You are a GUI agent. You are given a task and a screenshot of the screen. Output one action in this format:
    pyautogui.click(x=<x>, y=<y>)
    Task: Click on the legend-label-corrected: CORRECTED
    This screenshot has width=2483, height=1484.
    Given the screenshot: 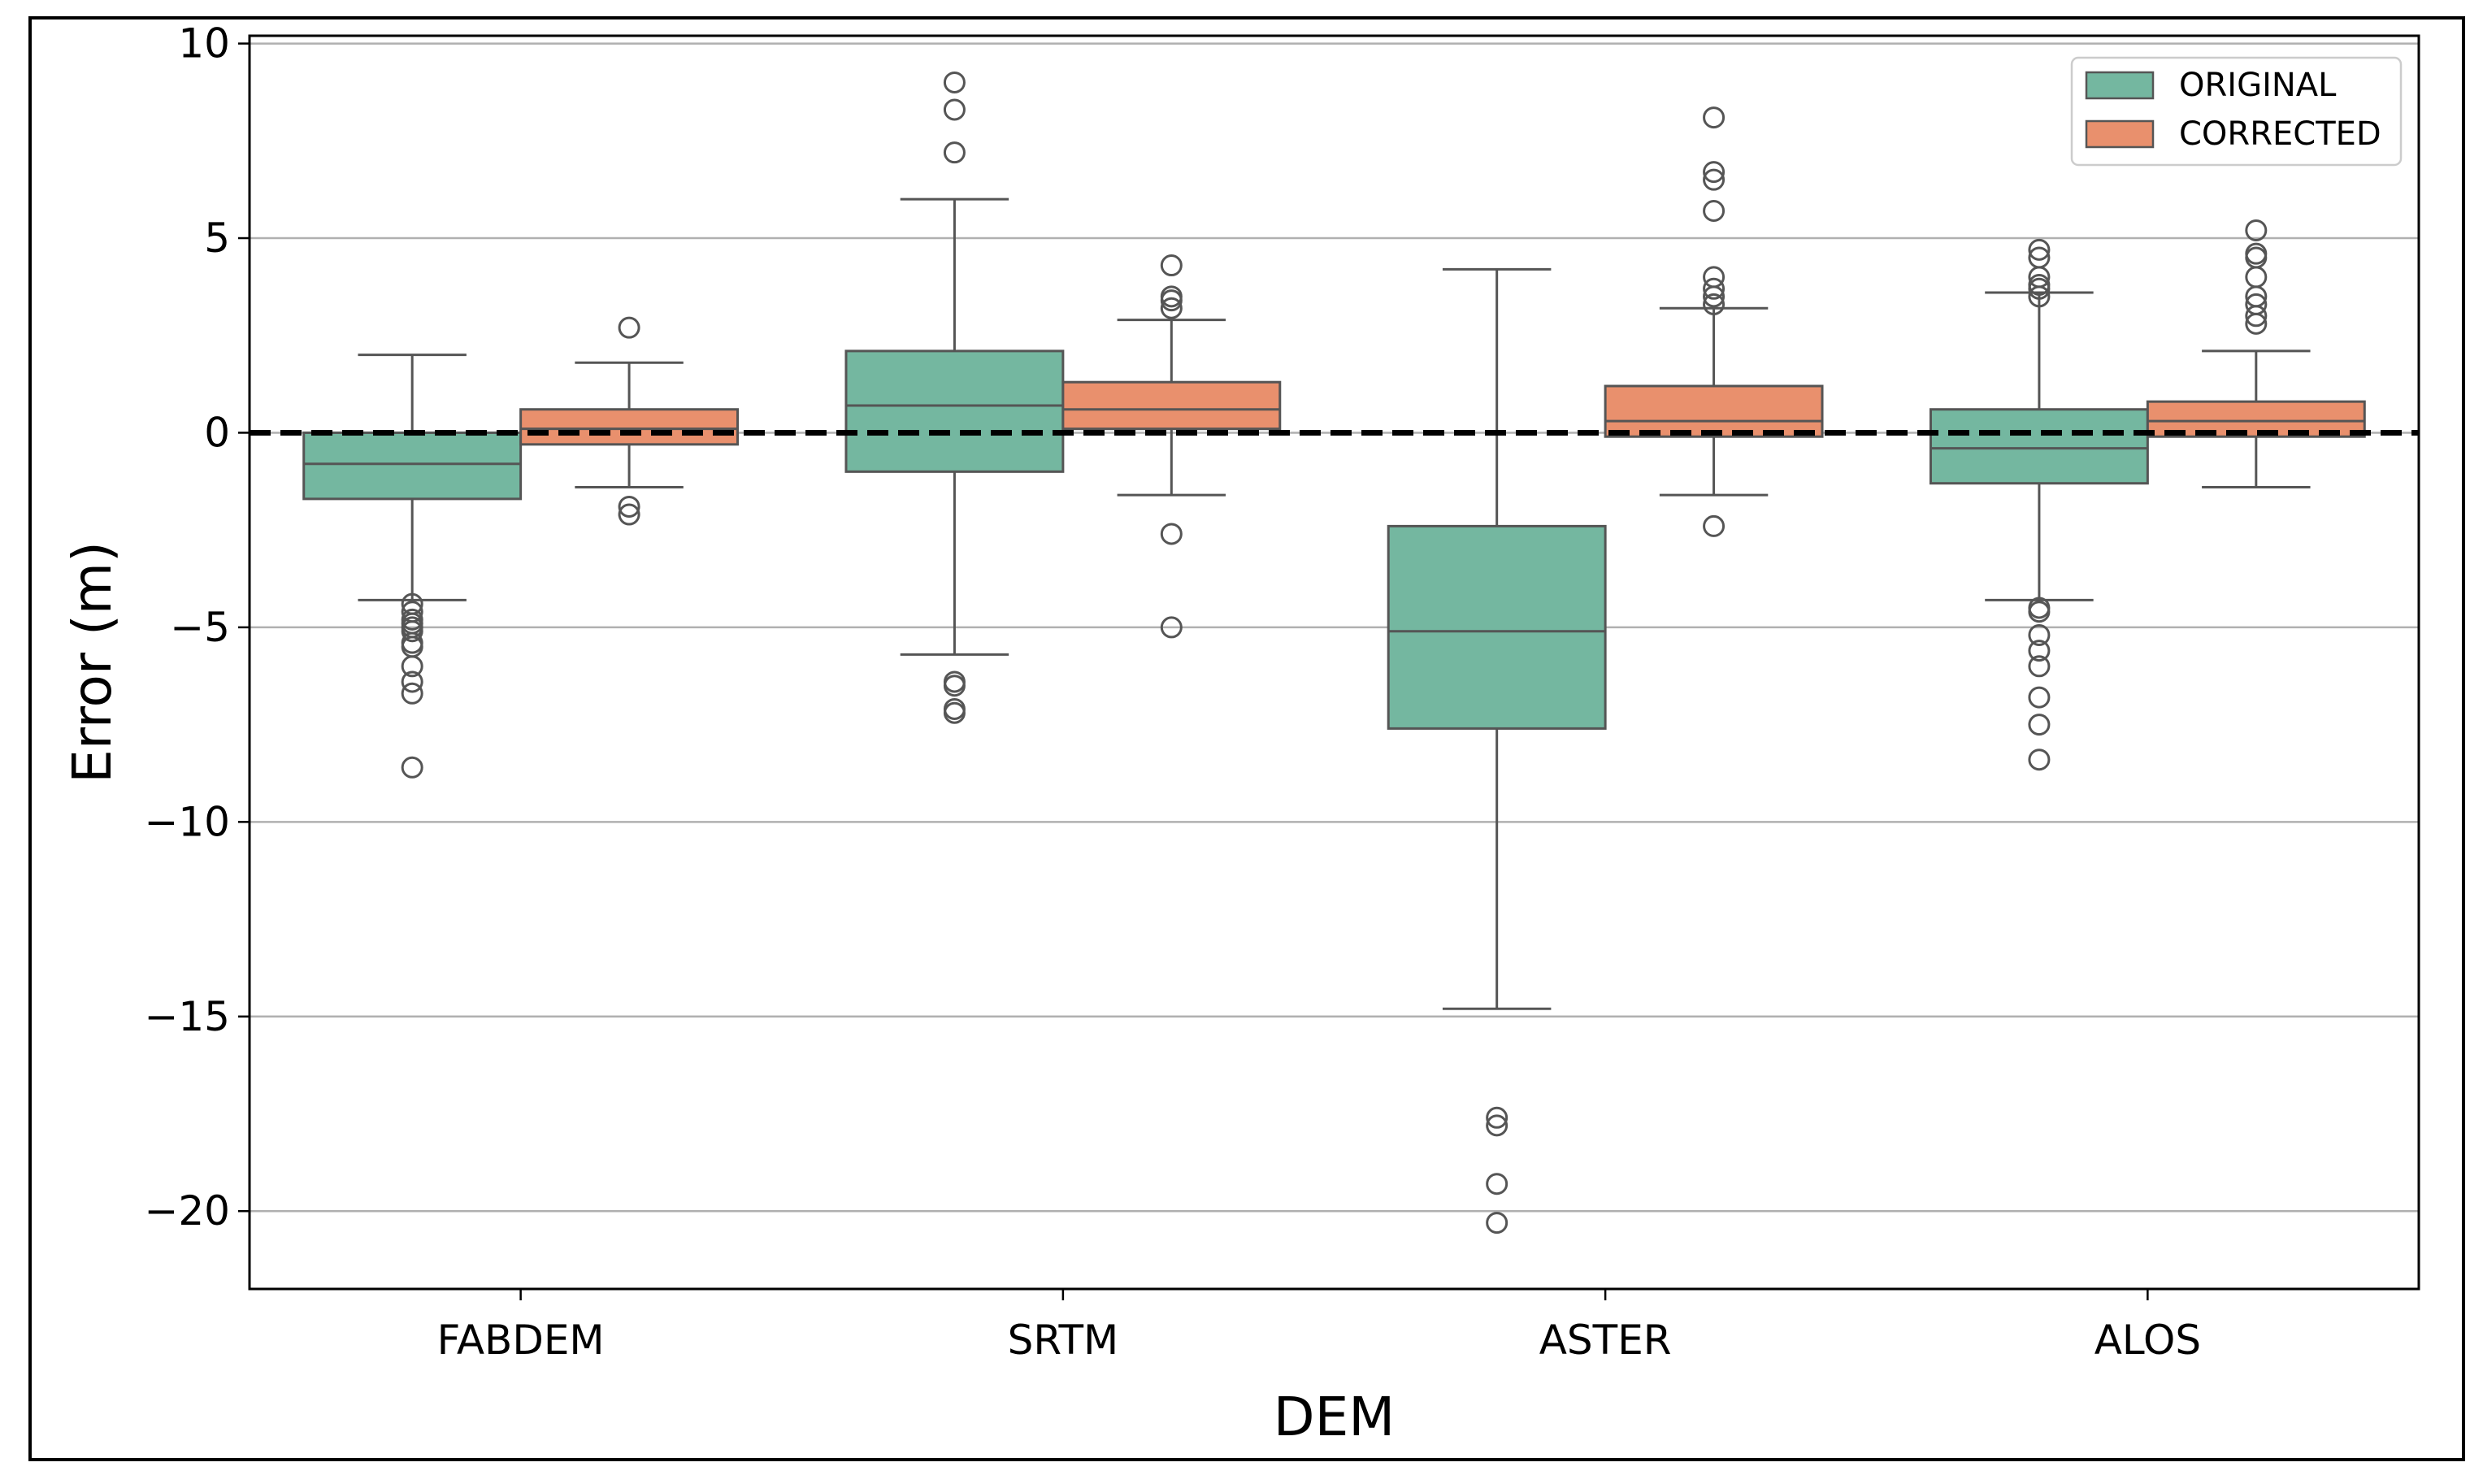 What is the action you would take?
    pyautogui.click(x=2280, y=134)
    